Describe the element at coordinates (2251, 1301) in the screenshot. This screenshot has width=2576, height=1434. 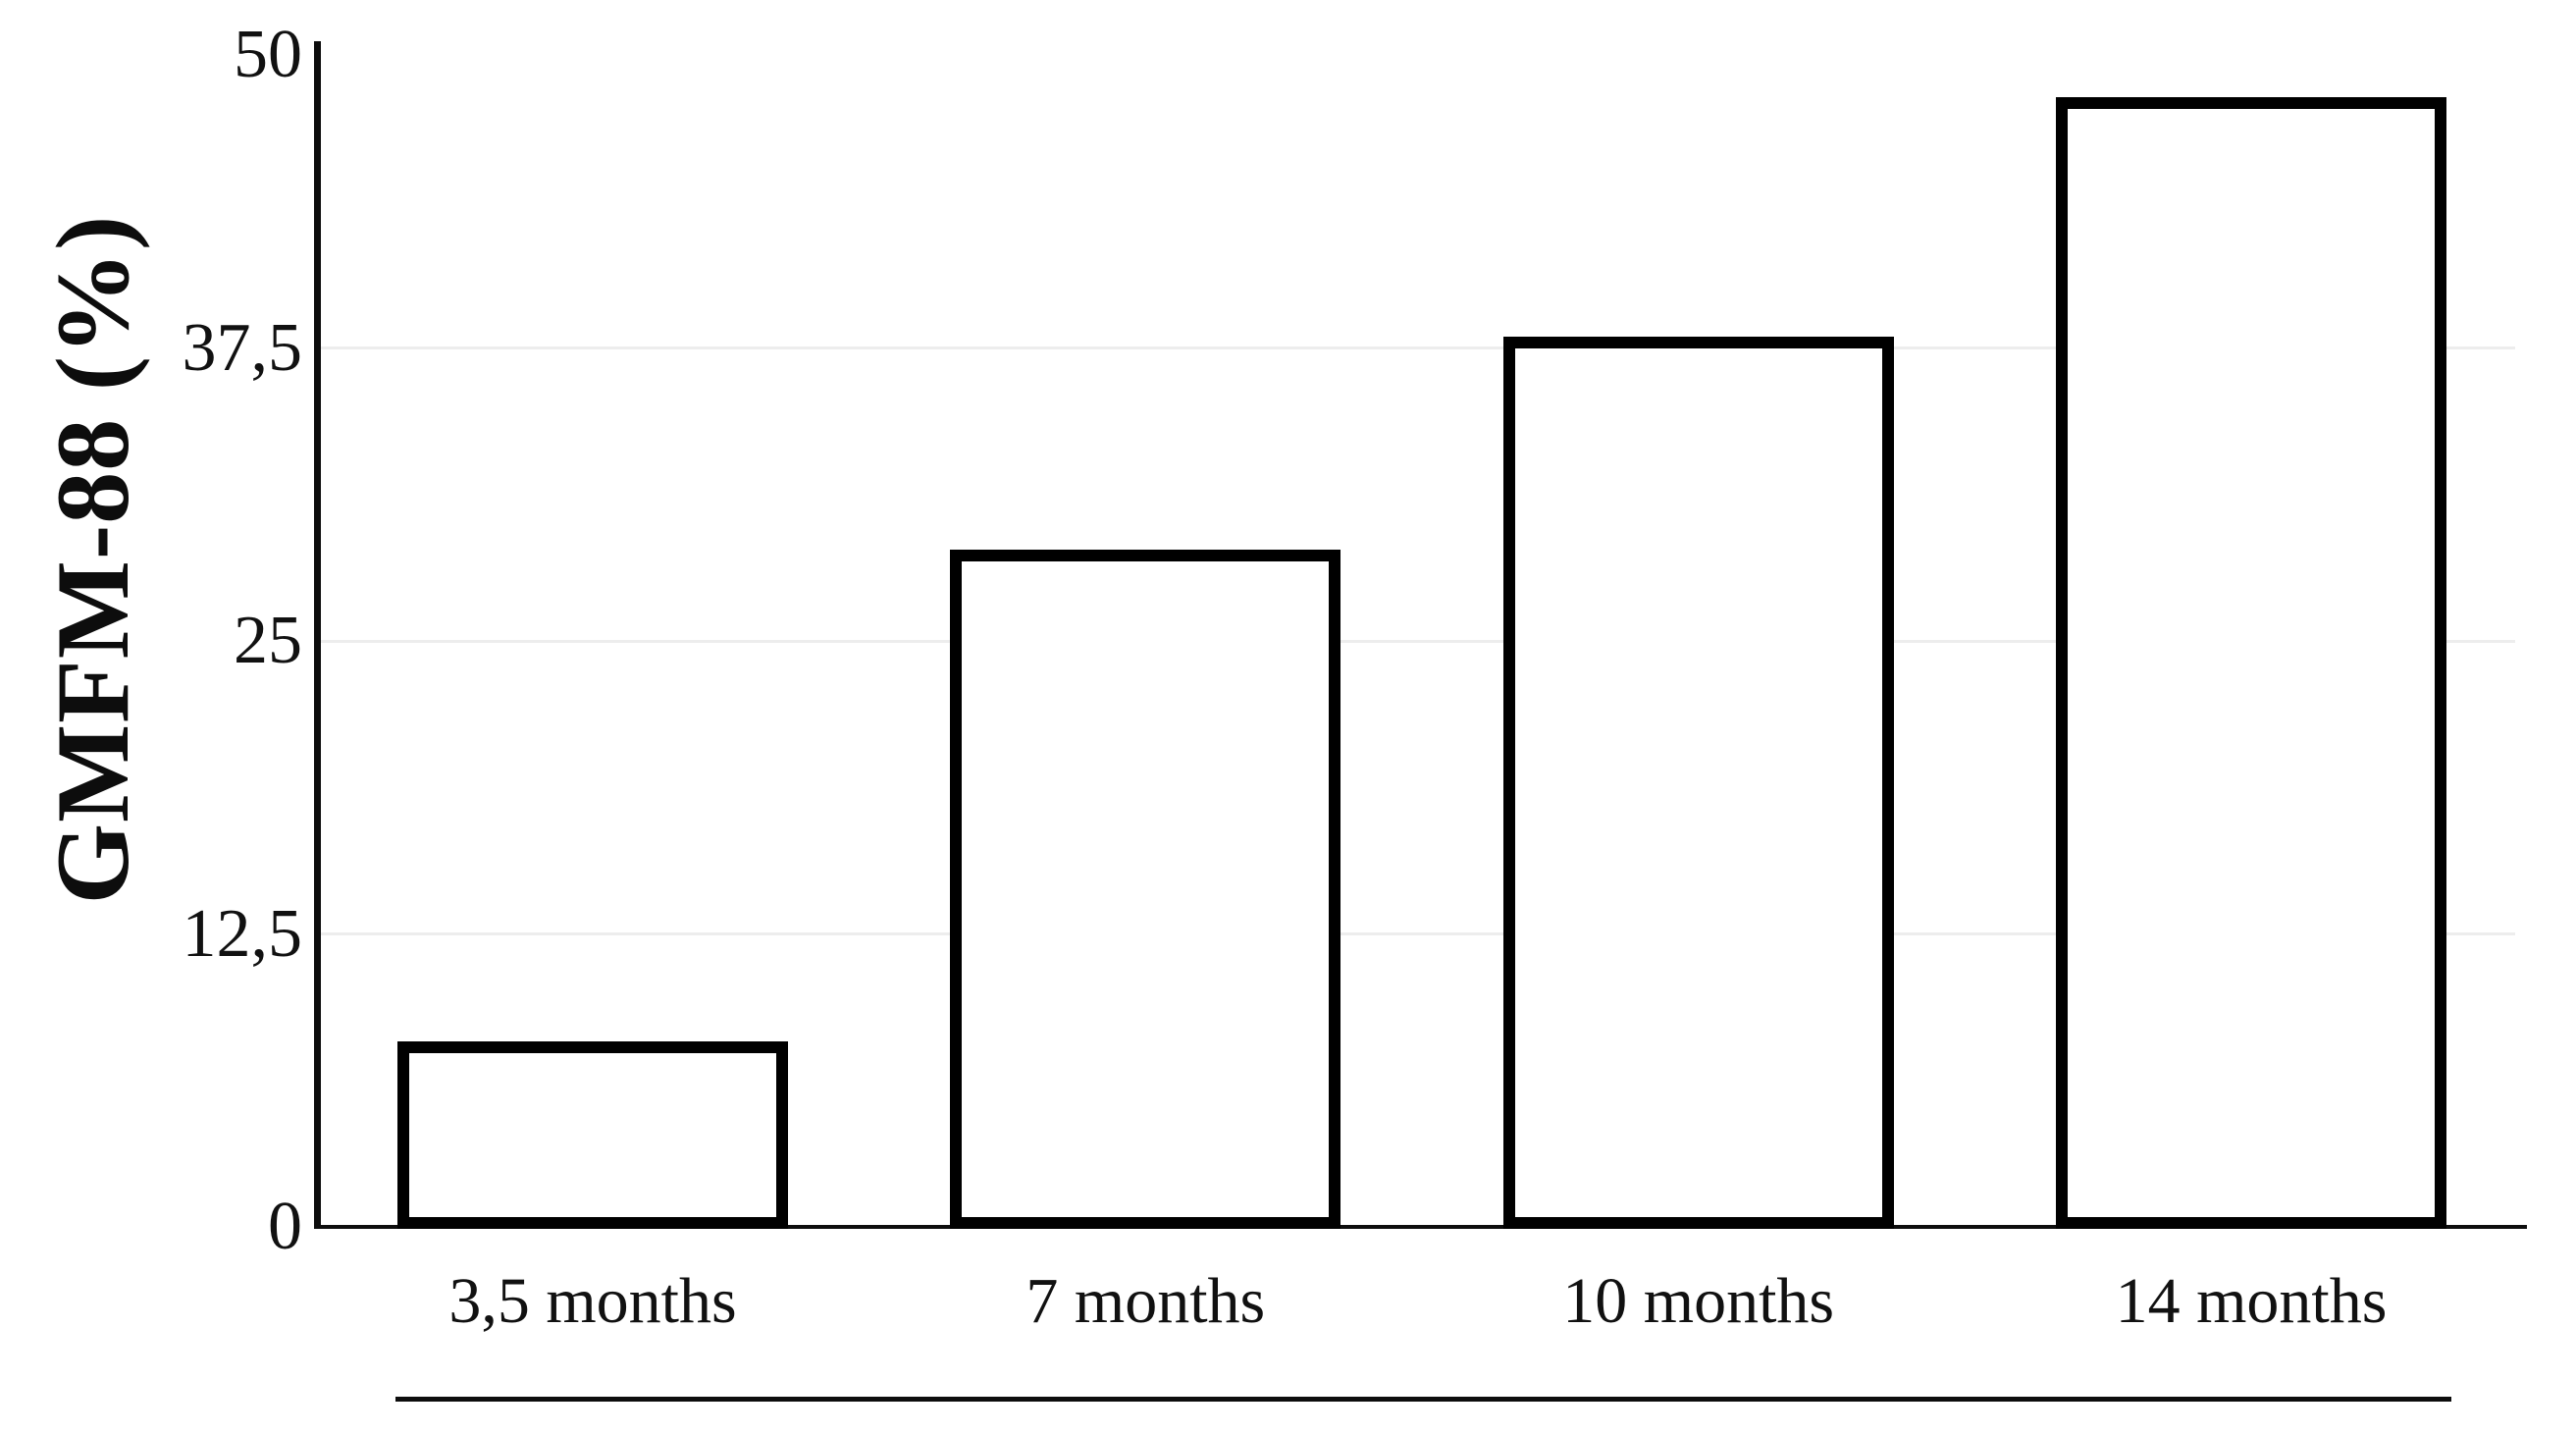
I see `x-tick-label-14-months: 14 months` at that location.